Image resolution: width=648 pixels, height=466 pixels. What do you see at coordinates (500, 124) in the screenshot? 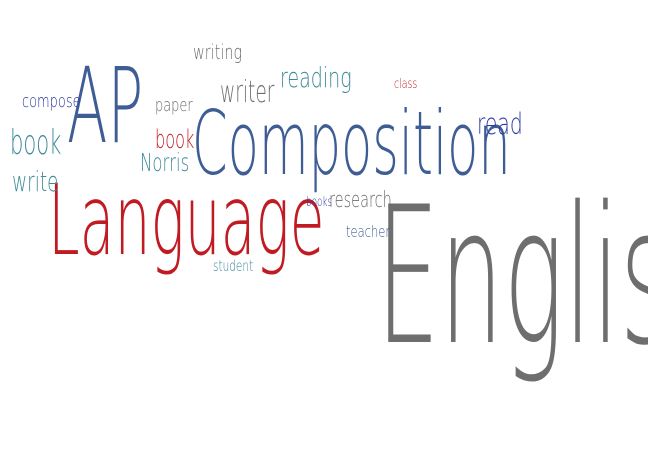
I see `word-read: read` at bounding box center [500, 124].